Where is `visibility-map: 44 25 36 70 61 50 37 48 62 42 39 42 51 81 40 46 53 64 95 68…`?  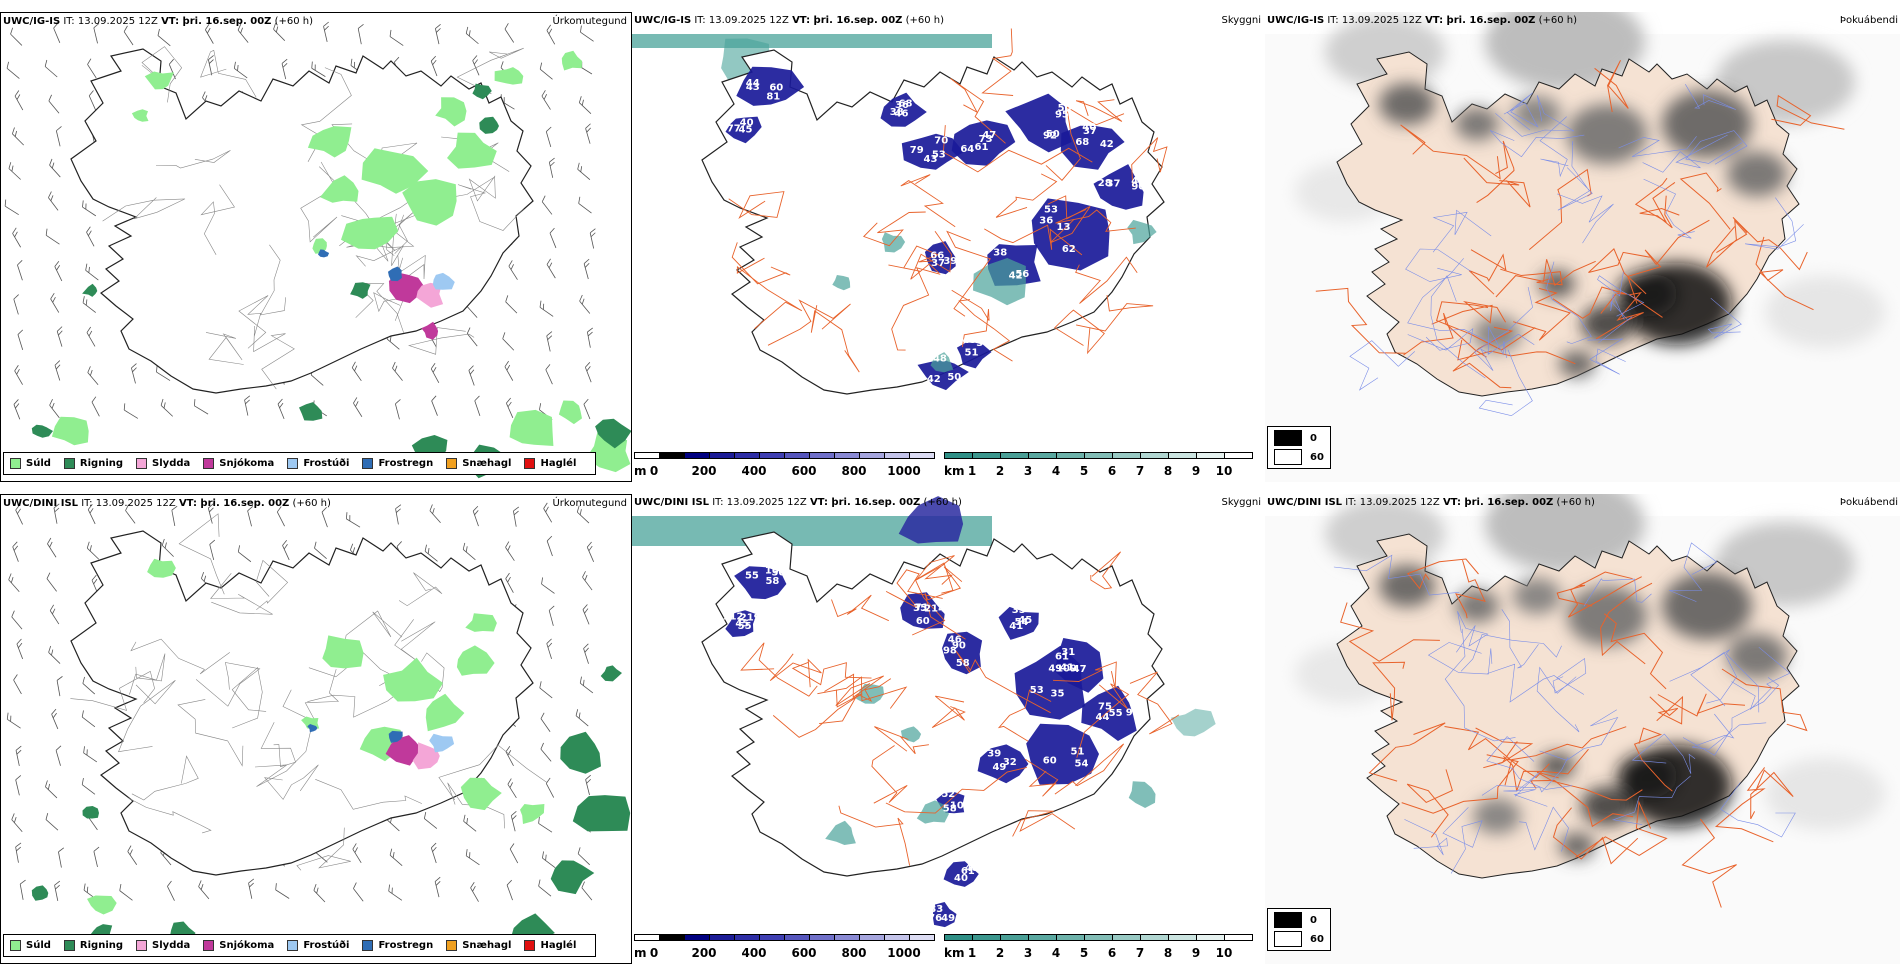
visibility-map: 44 25 36 70 61 50 37 48 62 42 39 42 51 81 40 46 53 64 95 68… is located at coordinates (900, 211).